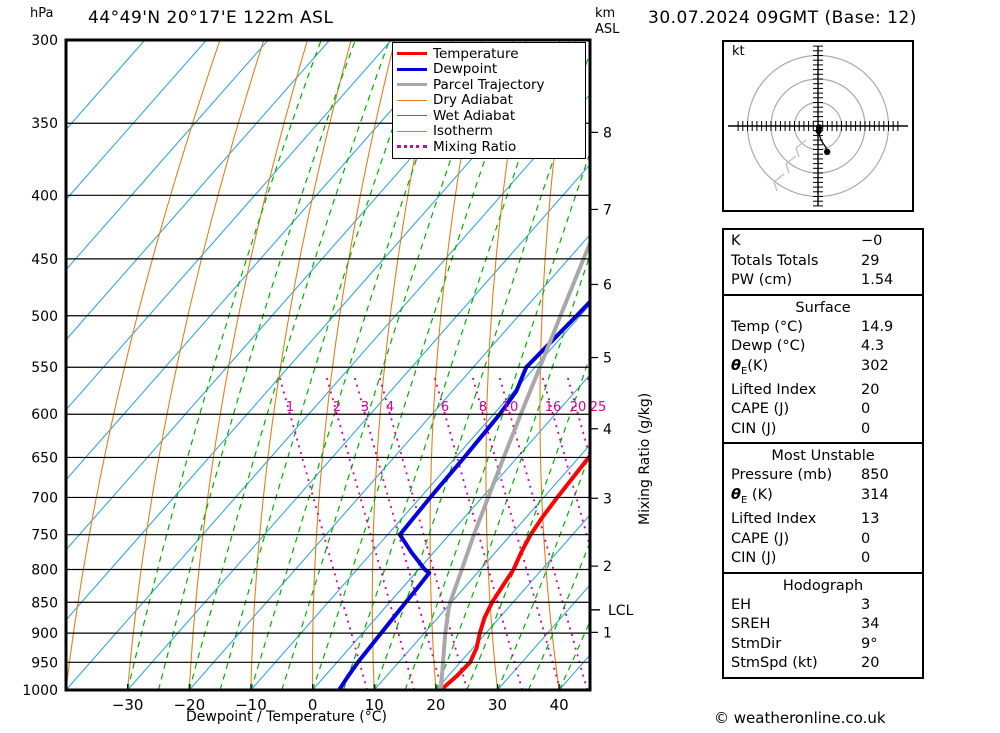 The height and width of the screenshot is (733, 1000). What do you see at coordinates (823, 328) in the screenshot?
I see `index-row: Temp (°C) 14.9` at bounding box center [823, 328].